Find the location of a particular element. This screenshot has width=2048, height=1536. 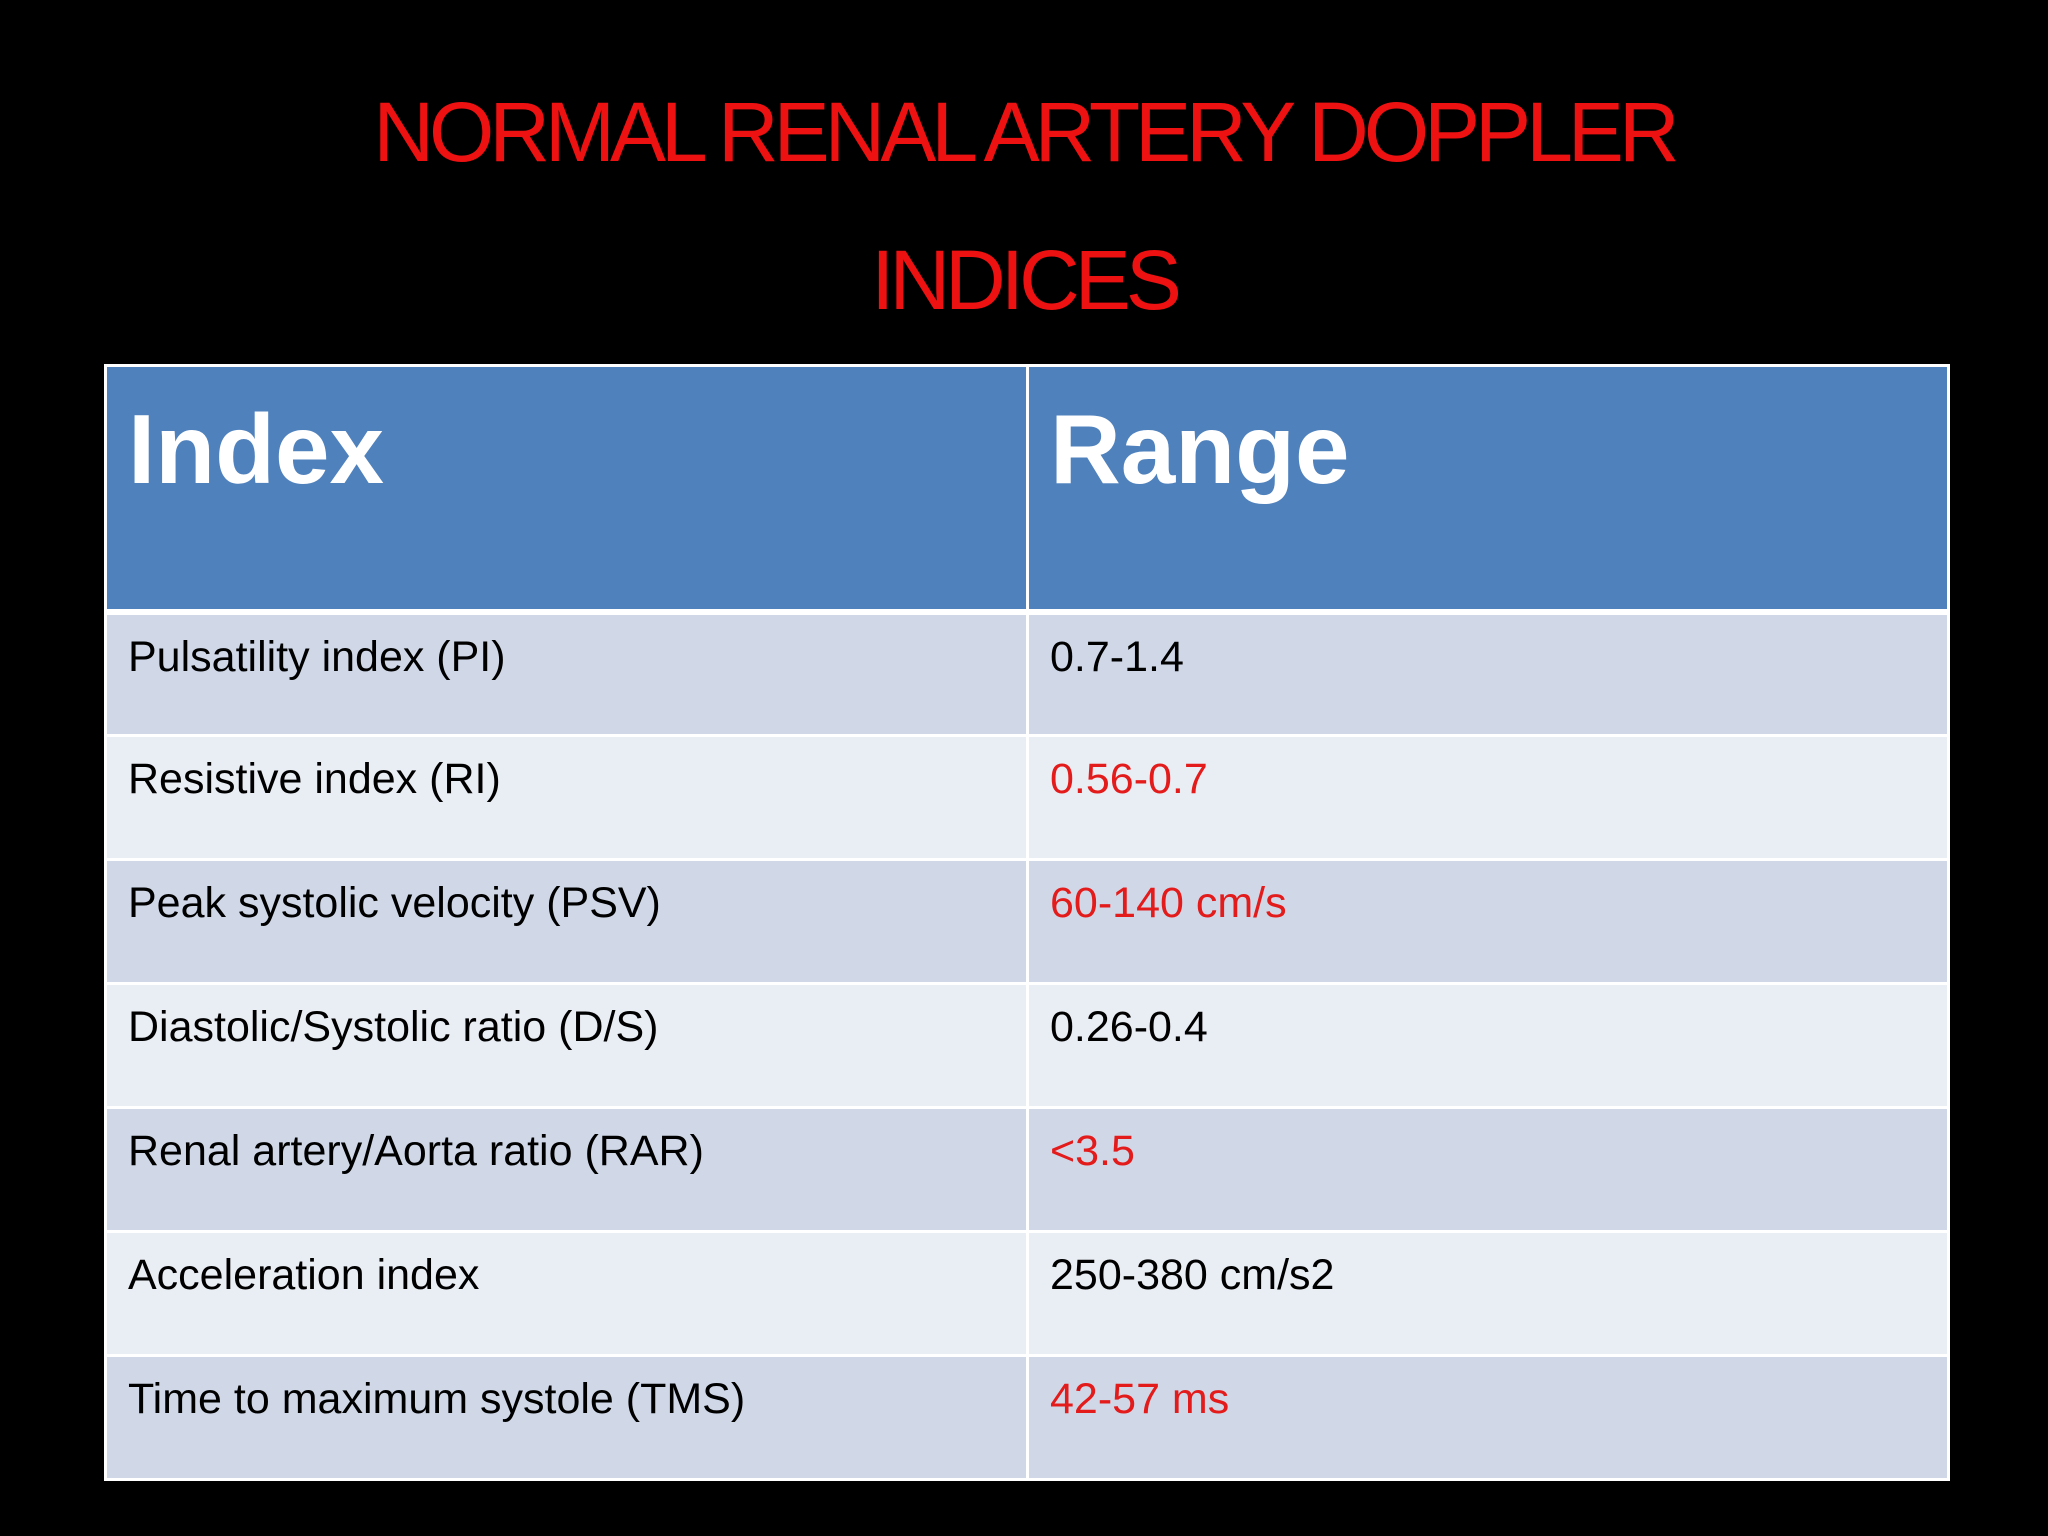

index-cell: Peak systolic velocity (PSV) is located at coordinates (566, 921).